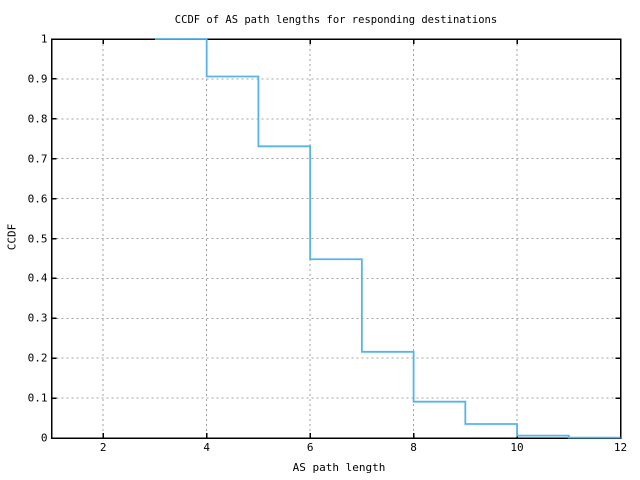 This screenshot has width=640, height=480. What do you see at coordinates (37, 278) in the screenshot?
I see `y-tick-label: 0.4` at bounding box center [37, 278].